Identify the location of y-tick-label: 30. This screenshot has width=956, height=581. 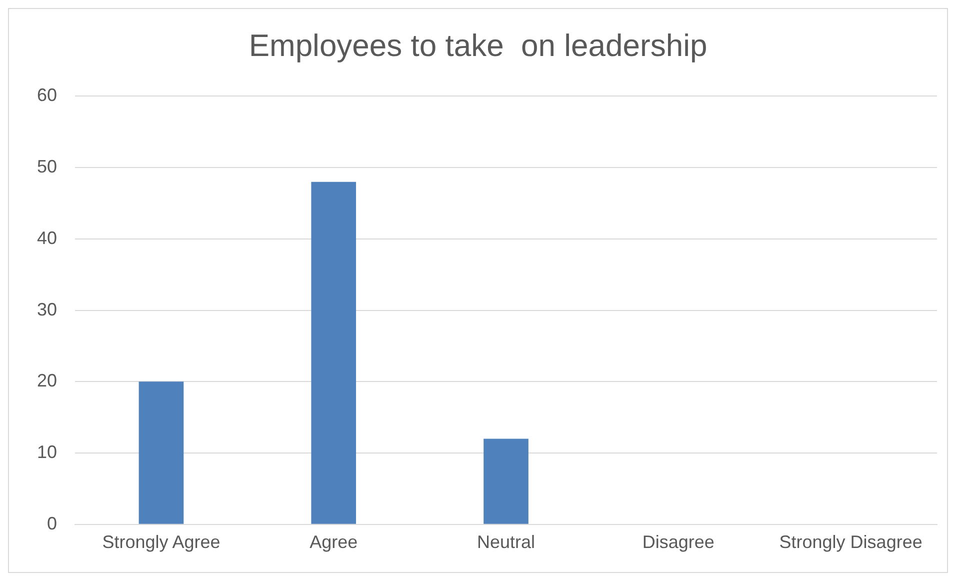
(47, 309).